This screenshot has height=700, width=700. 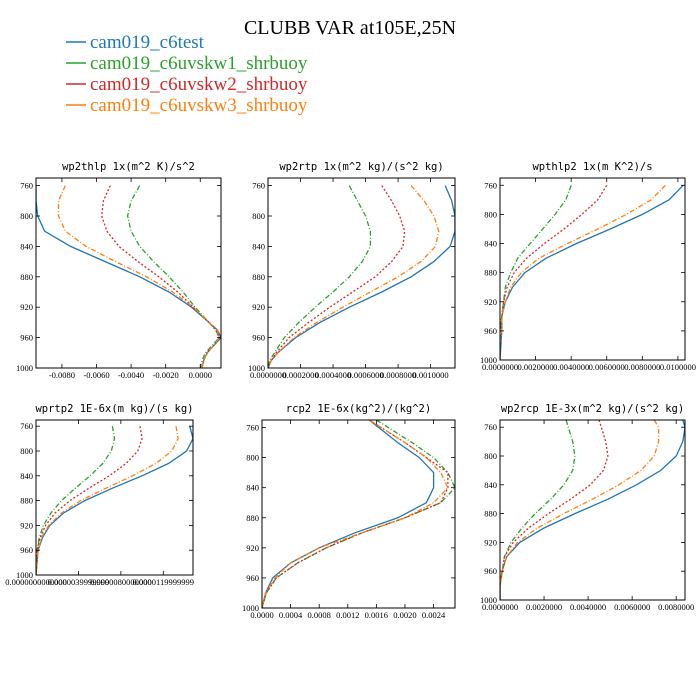 I want to click on legend-entry: cam019_c6uvskw3_shrbuoy, so click(x=199, y=105).